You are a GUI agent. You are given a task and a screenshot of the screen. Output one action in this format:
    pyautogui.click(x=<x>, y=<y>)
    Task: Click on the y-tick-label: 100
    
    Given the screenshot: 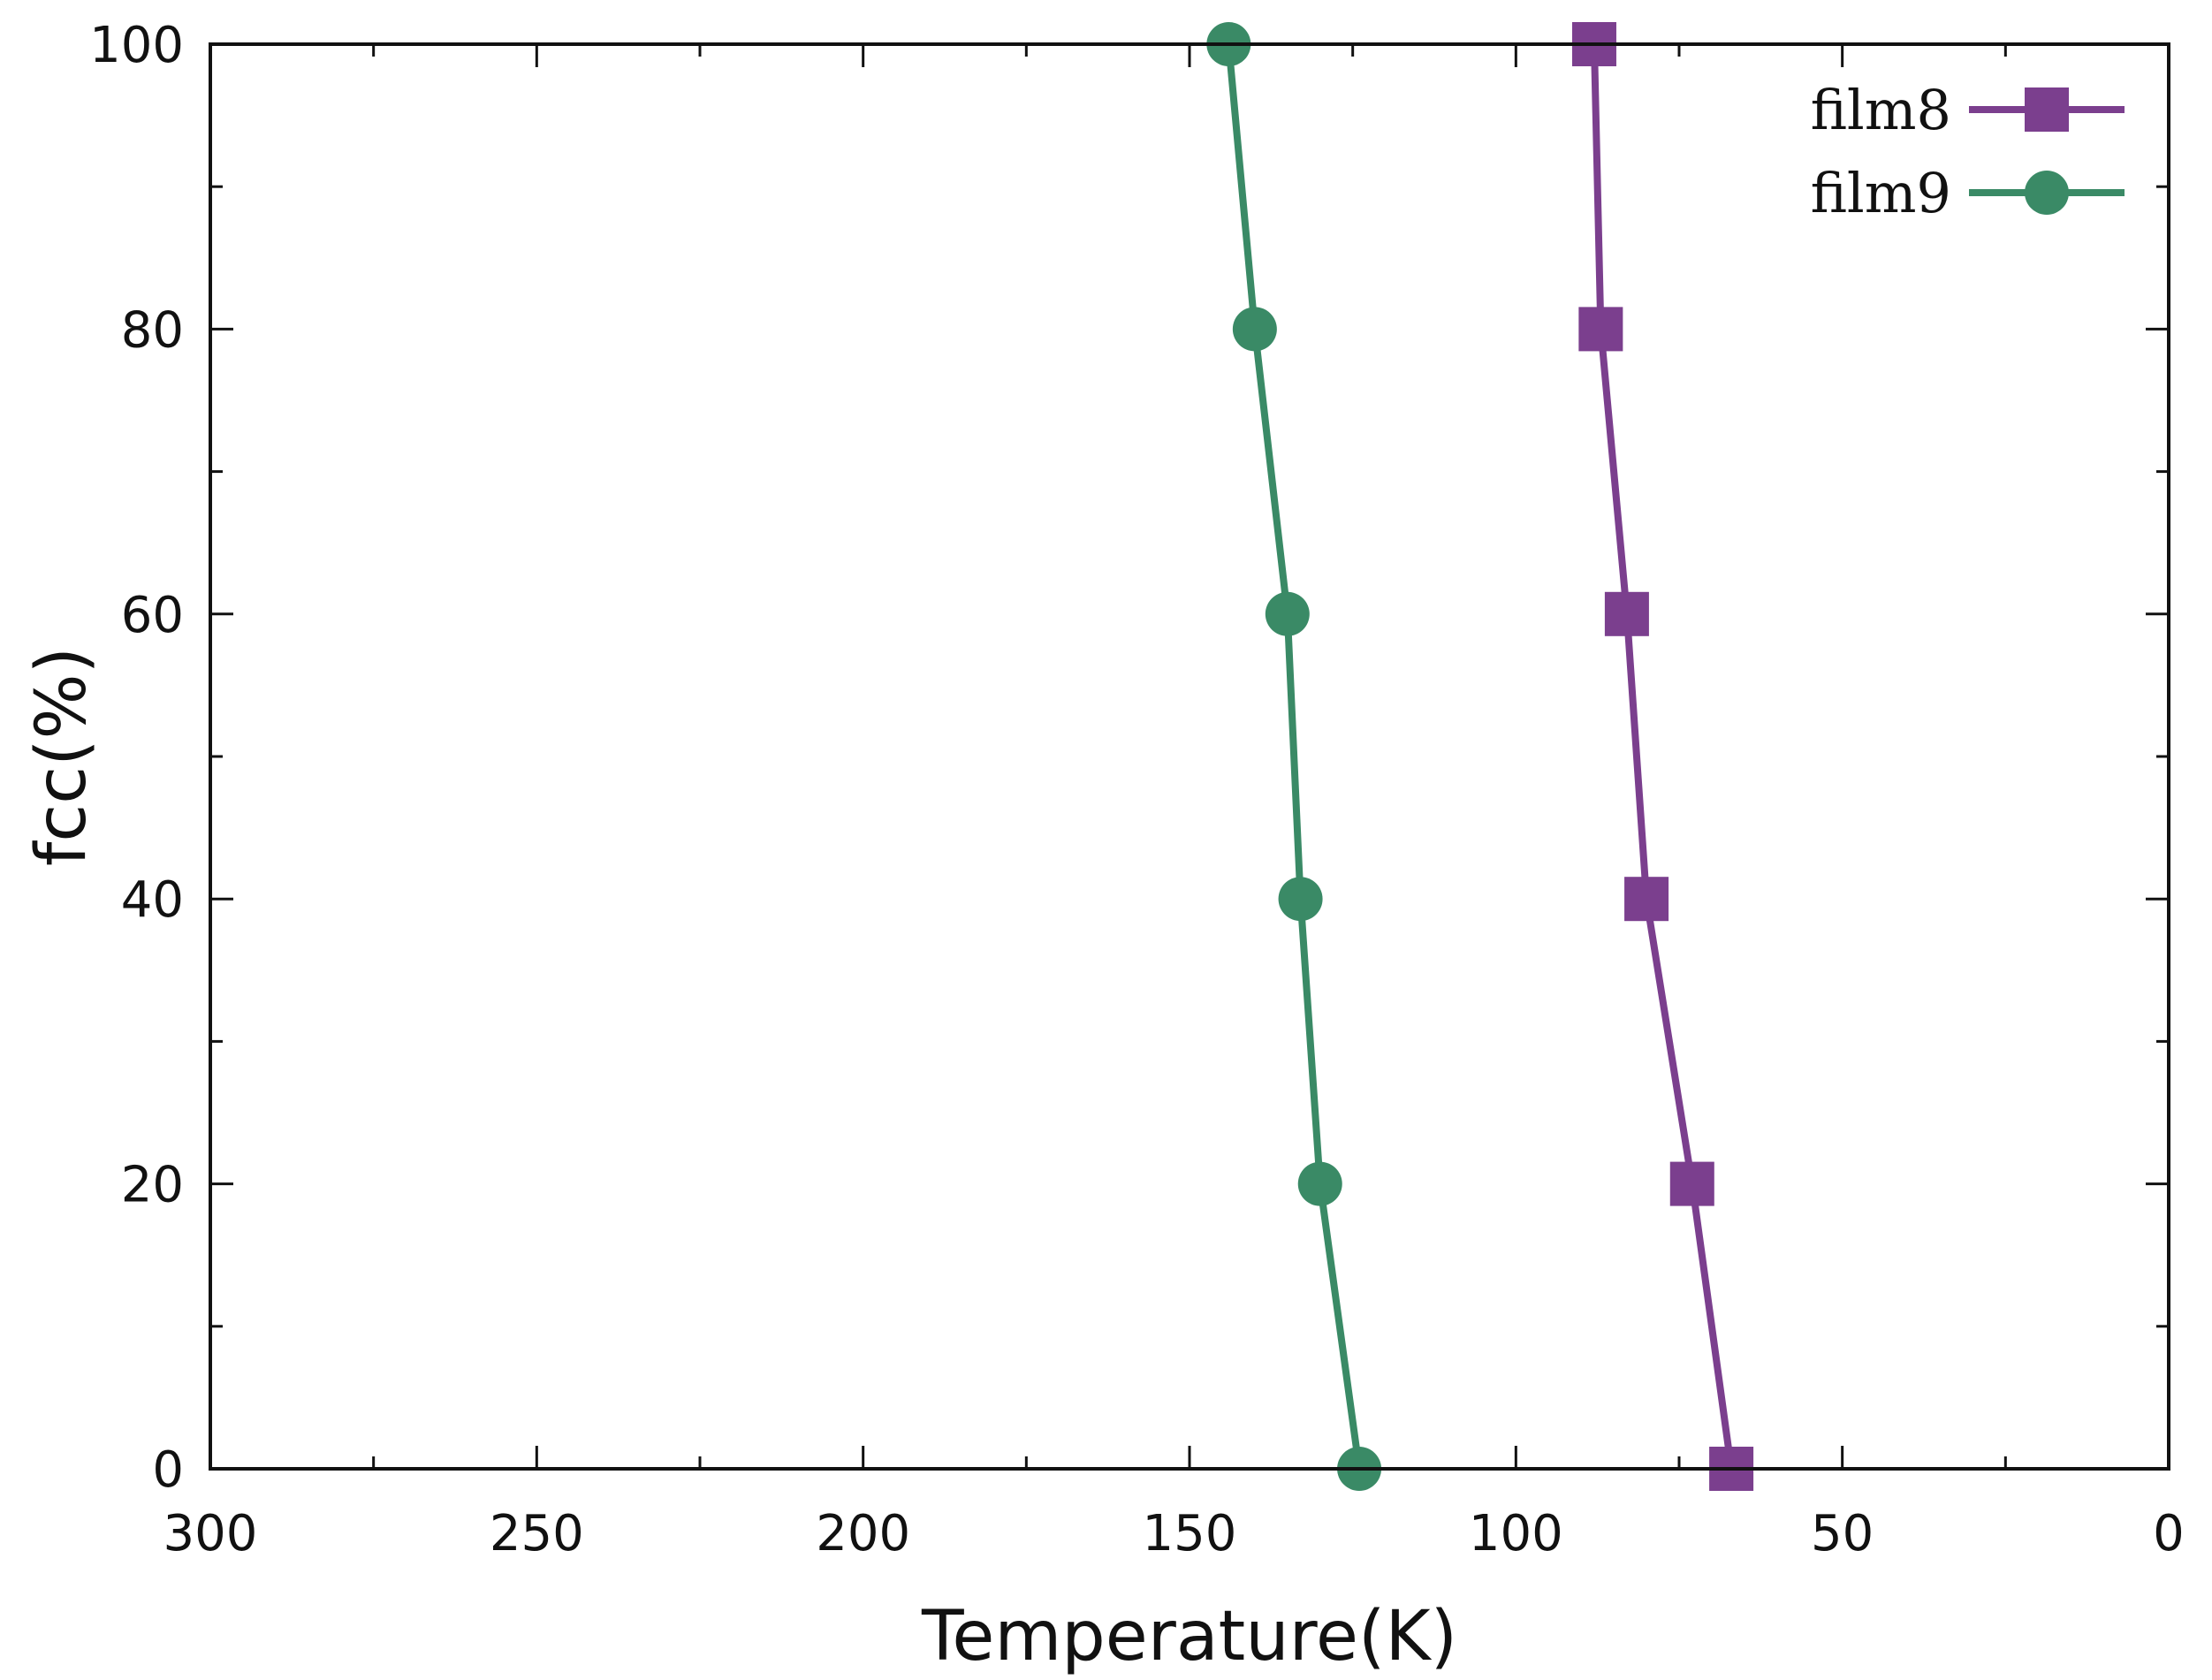 What is the action you would take?
    pyautogui.click(x=137, y=45)
    